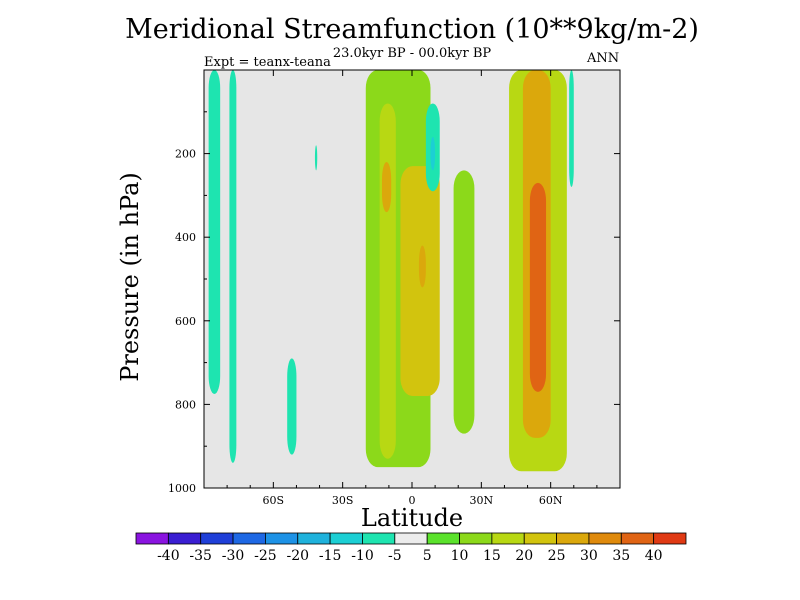  What do you see at coordinates (589, 556) in the screenshot?
I see `colorbar-label: 30` at bounding box center [589, 556].